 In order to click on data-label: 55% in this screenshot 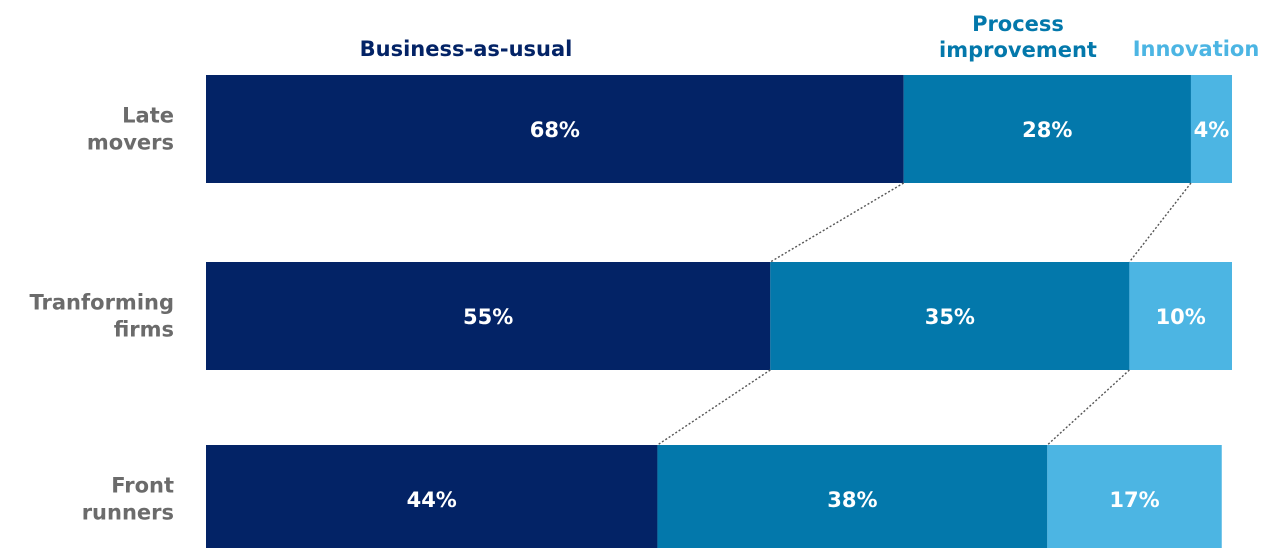, I will do `click(488, 317)`.